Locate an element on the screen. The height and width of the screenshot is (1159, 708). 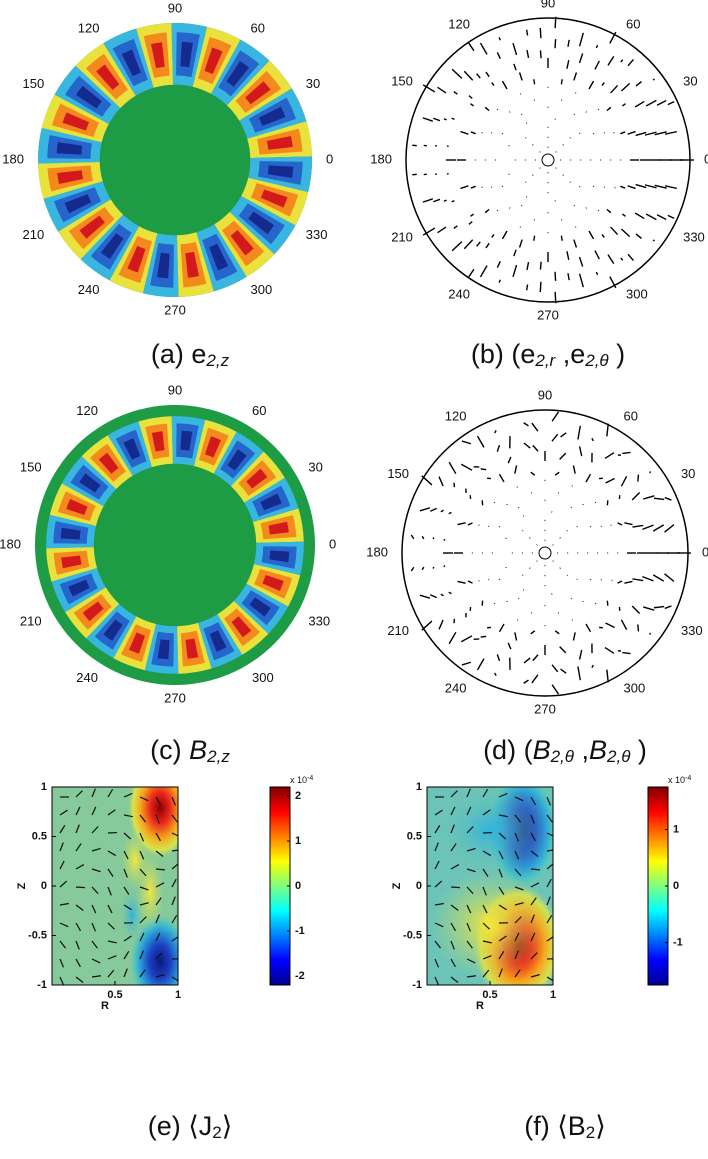
caption-part: (b) (e is located at coordinates (503, 354).